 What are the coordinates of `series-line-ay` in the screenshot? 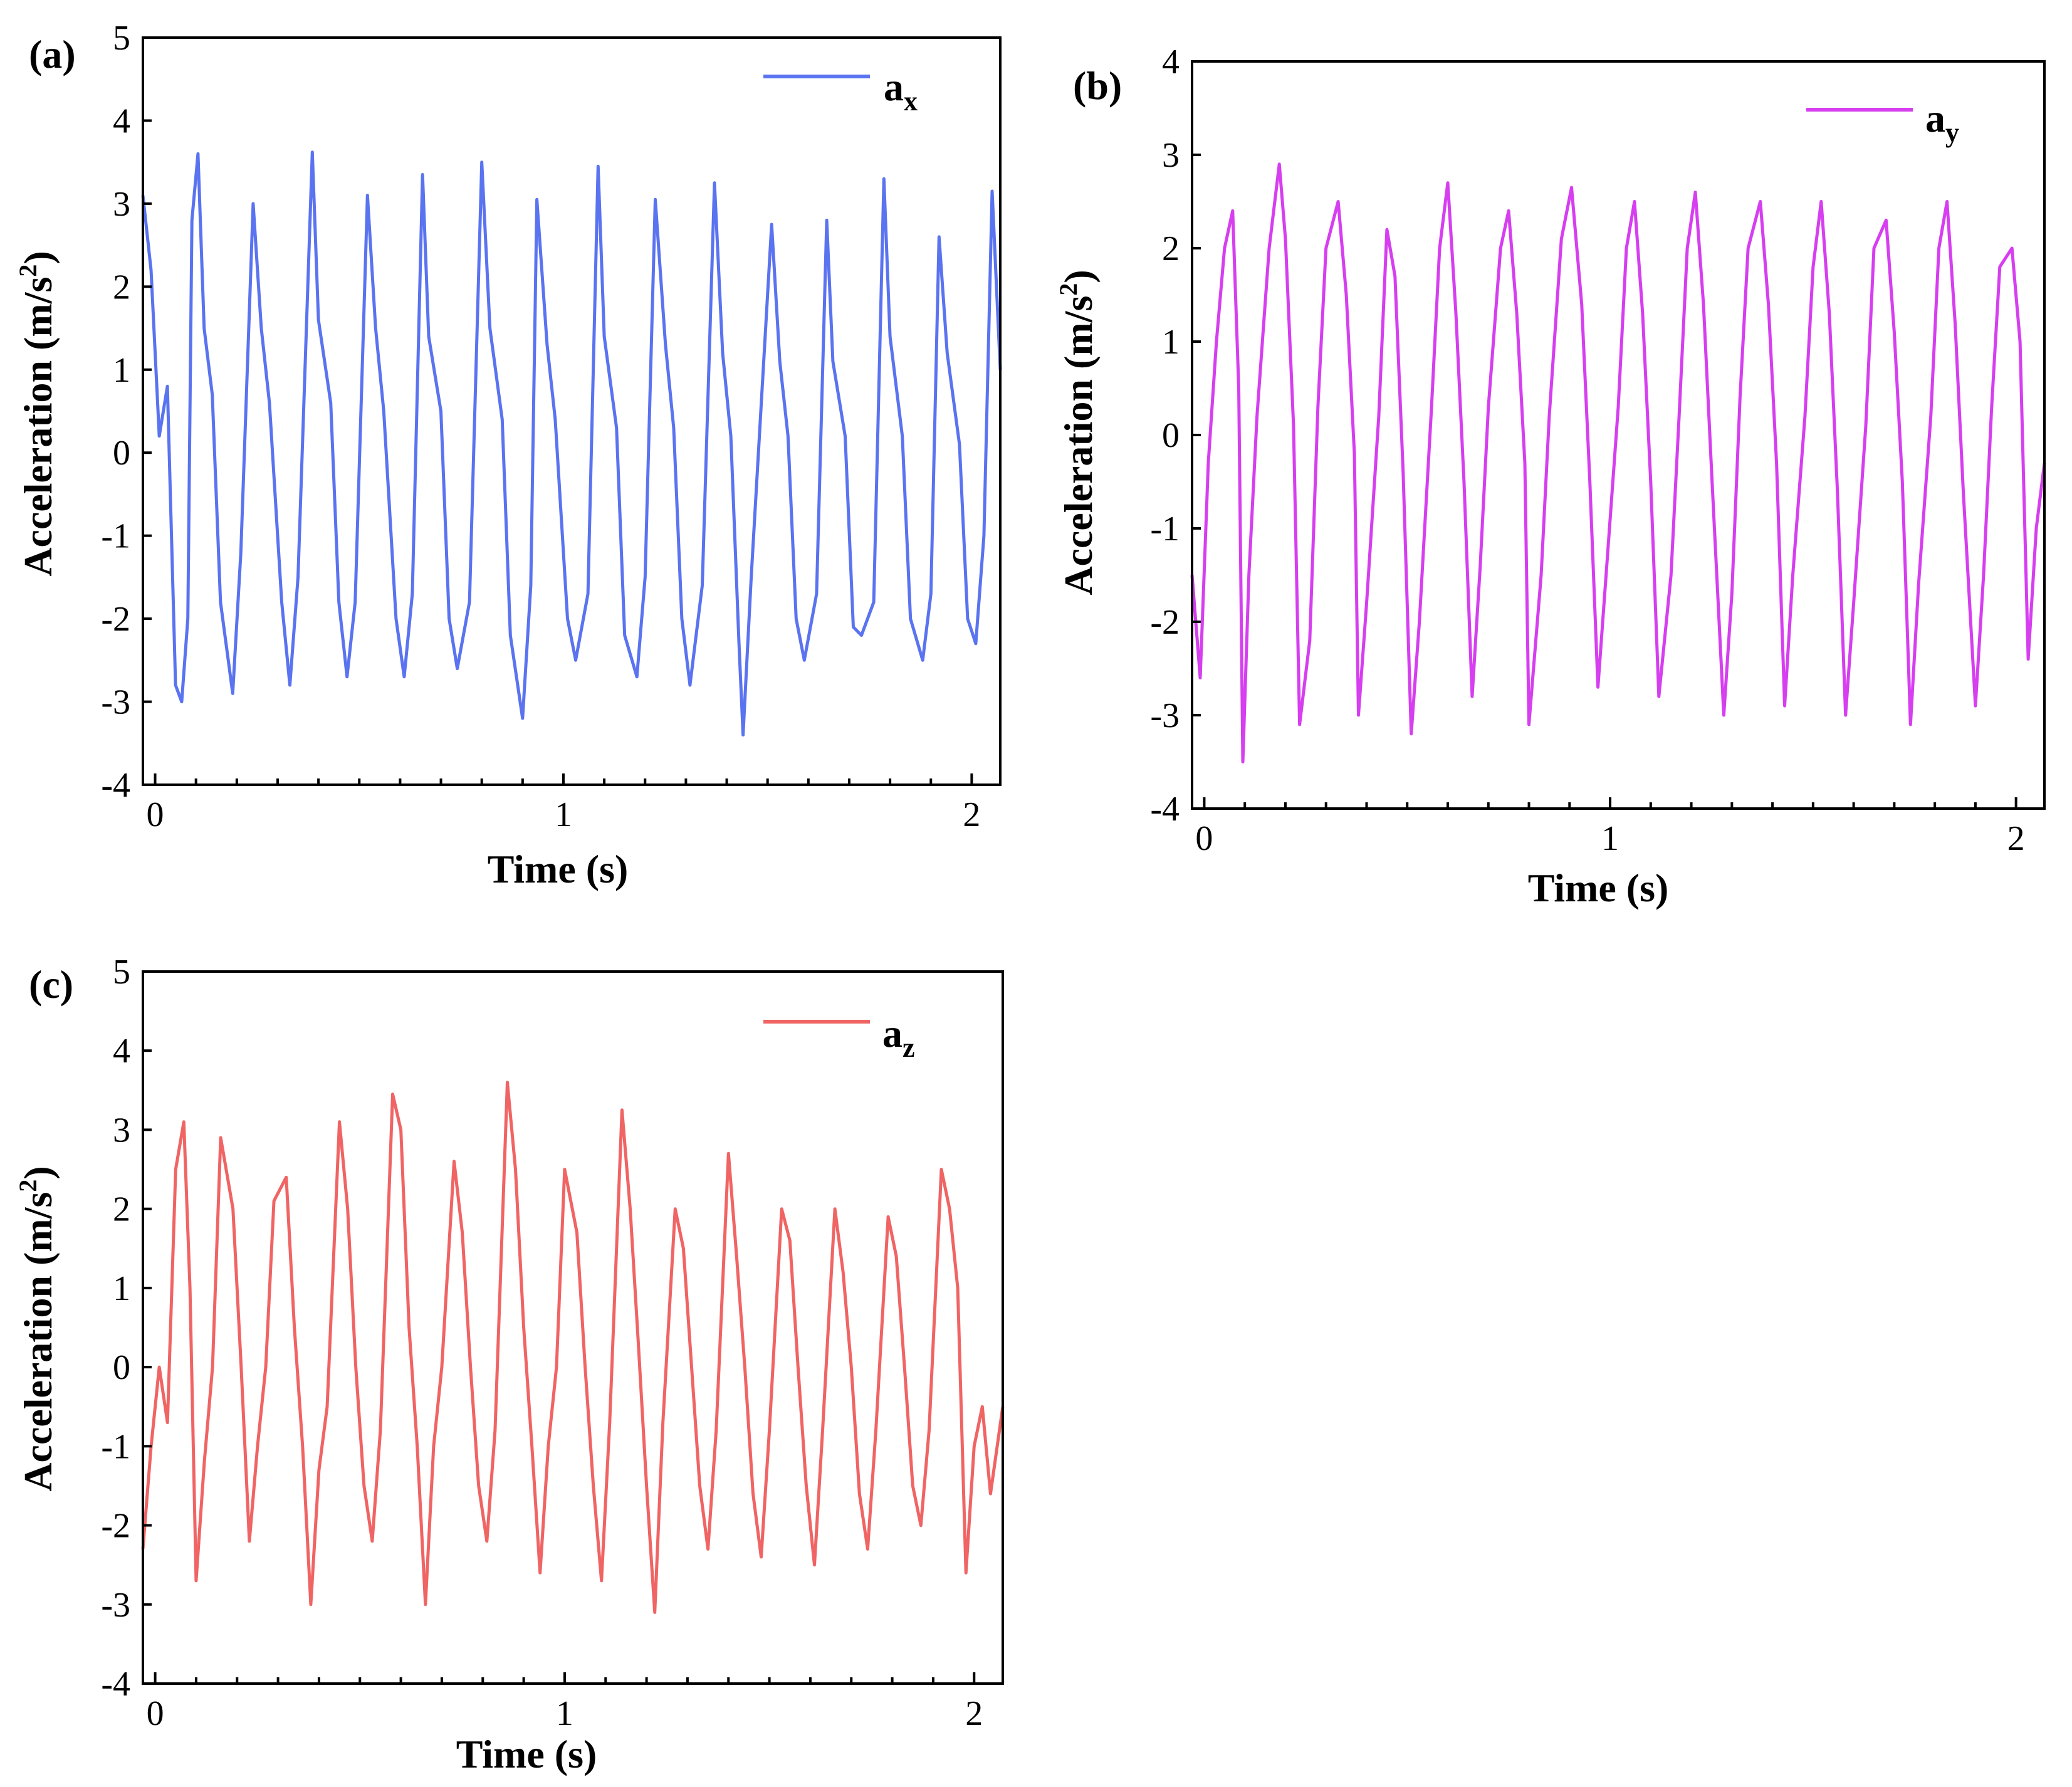 It's located at (1618, 462).